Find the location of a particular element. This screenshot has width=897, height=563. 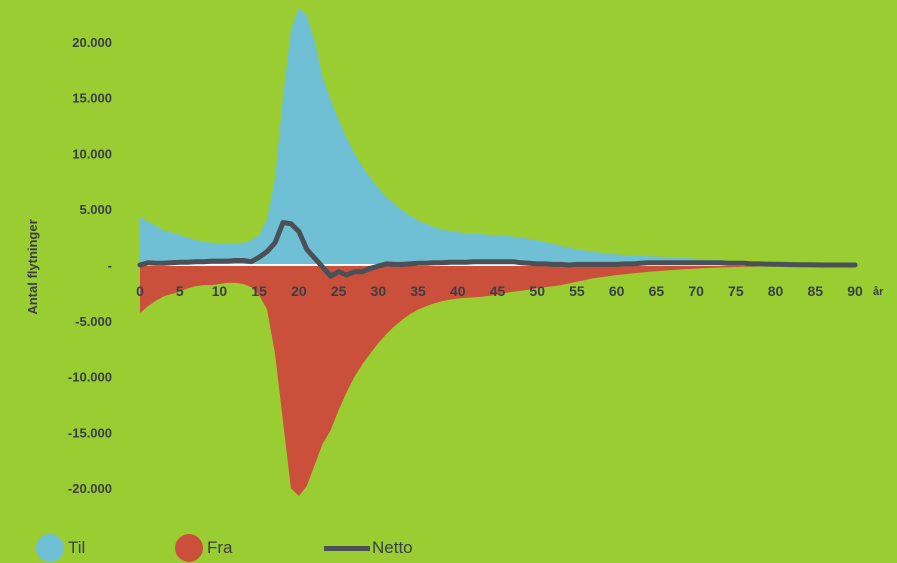

legend-item-netto: Netto is located at coordinates (368, 548).